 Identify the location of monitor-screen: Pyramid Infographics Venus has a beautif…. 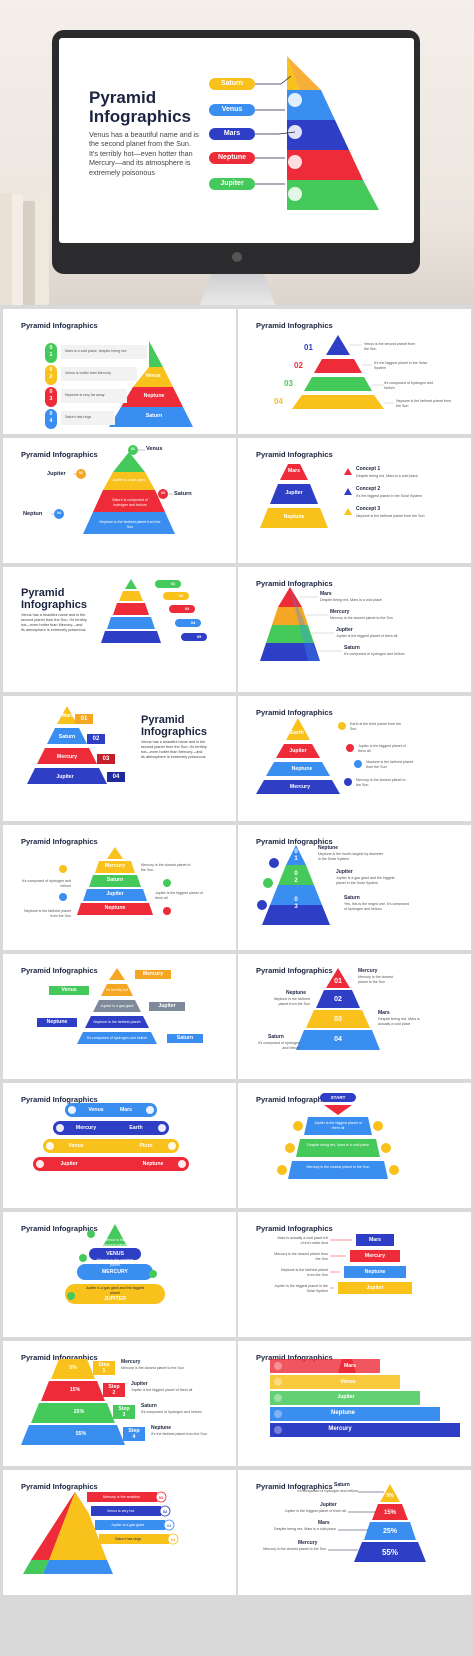
(236, 140).